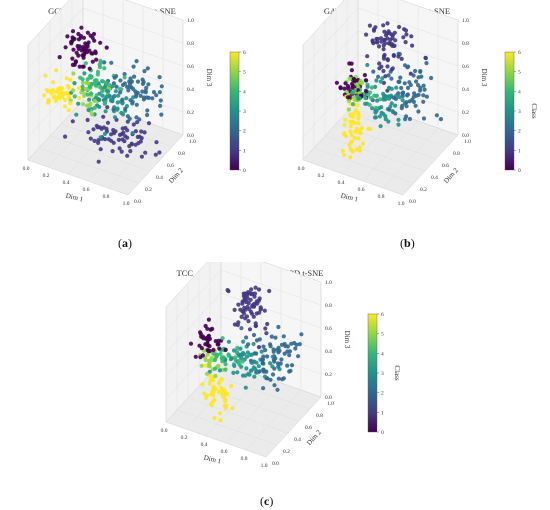 The width and height of the screenshot is (550, 510). I want to click on x-tick-label: 0.4, so click(341, 183).